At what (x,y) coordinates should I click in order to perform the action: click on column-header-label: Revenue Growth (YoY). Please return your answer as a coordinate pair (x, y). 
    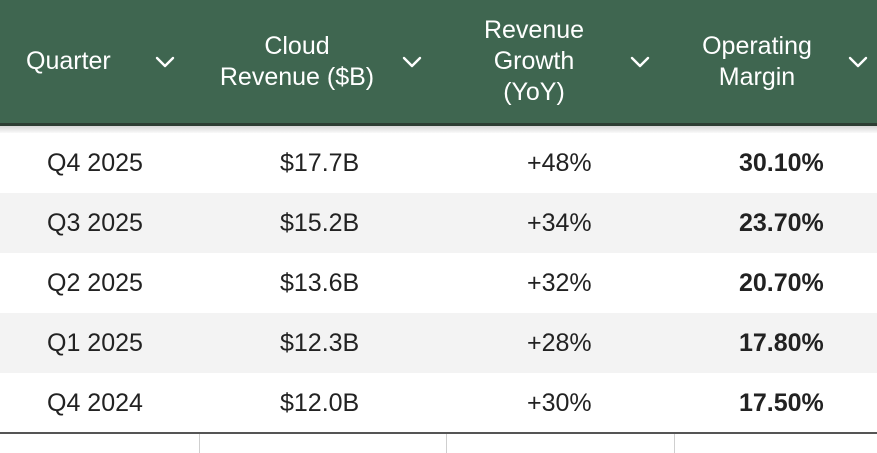
    Looking at the image, I should click on (534, 61).